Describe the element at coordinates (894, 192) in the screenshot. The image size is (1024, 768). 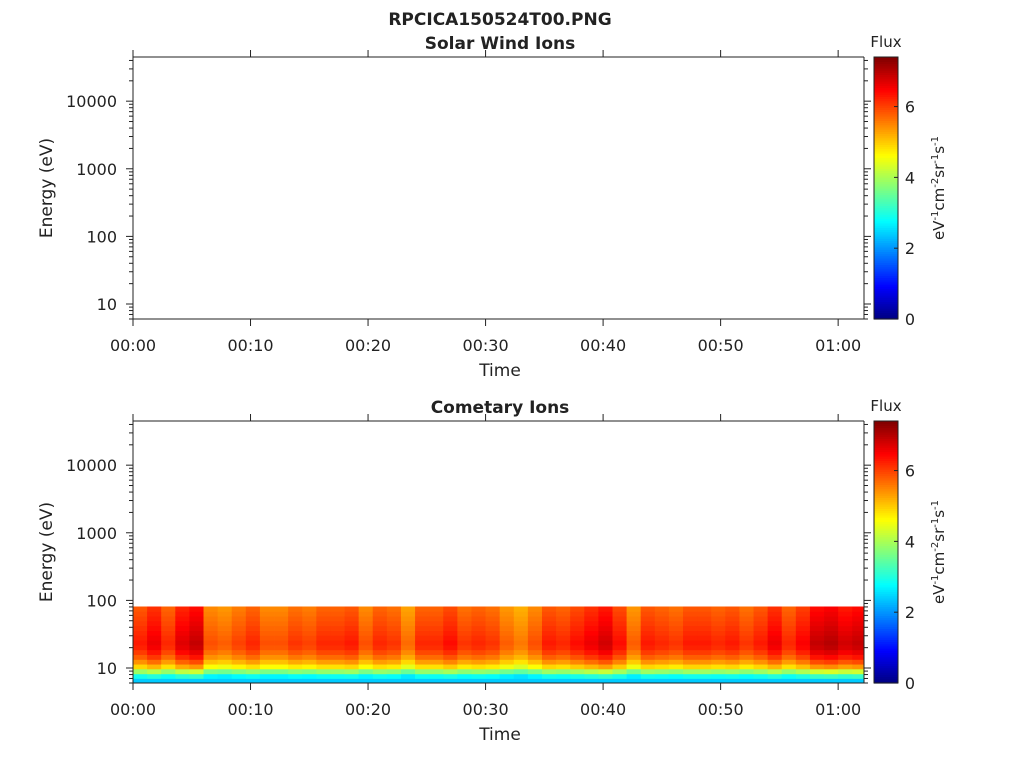
I see `colorbar: 0 2 4 6` at that location.